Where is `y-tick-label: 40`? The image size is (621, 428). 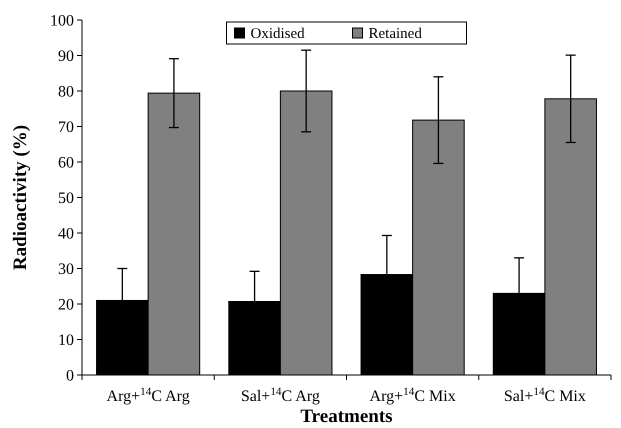 y-tick-label: 40 is located at coordinates (66, 234).